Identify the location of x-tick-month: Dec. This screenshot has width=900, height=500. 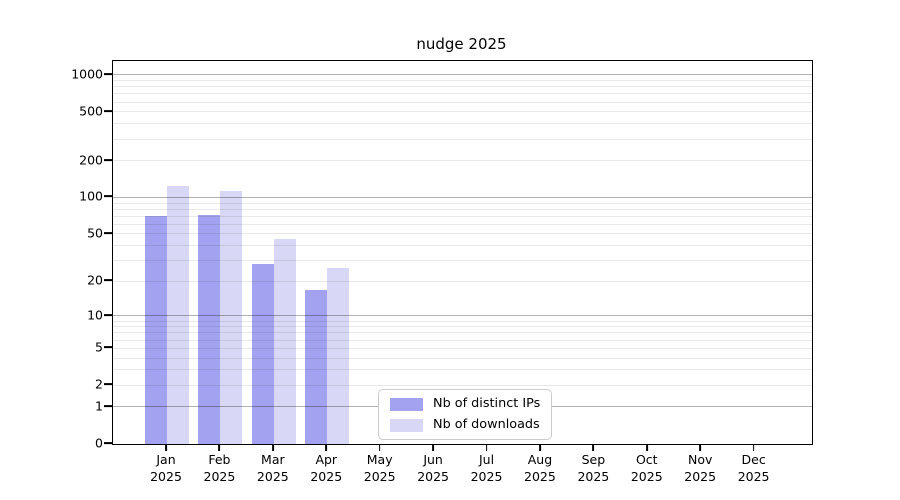
(753, 459).